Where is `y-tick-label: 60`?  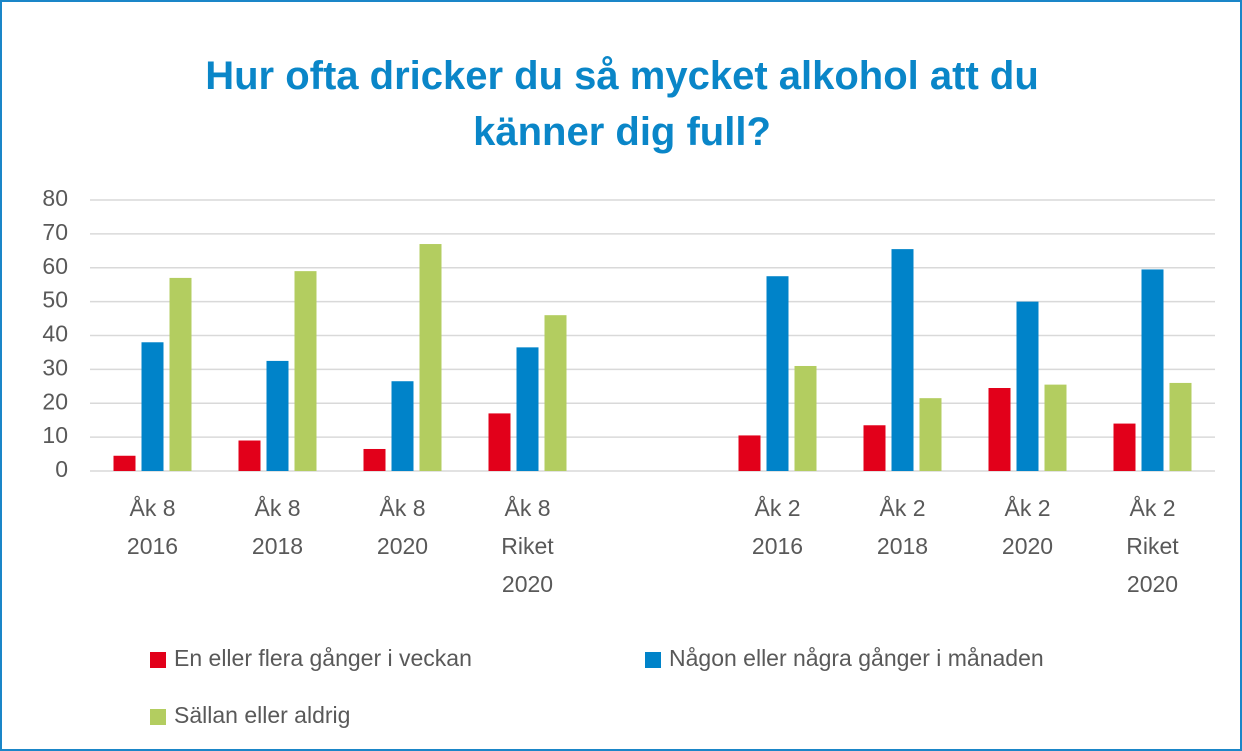 y-tick-label: 60 is located at coordinates (55, 266).